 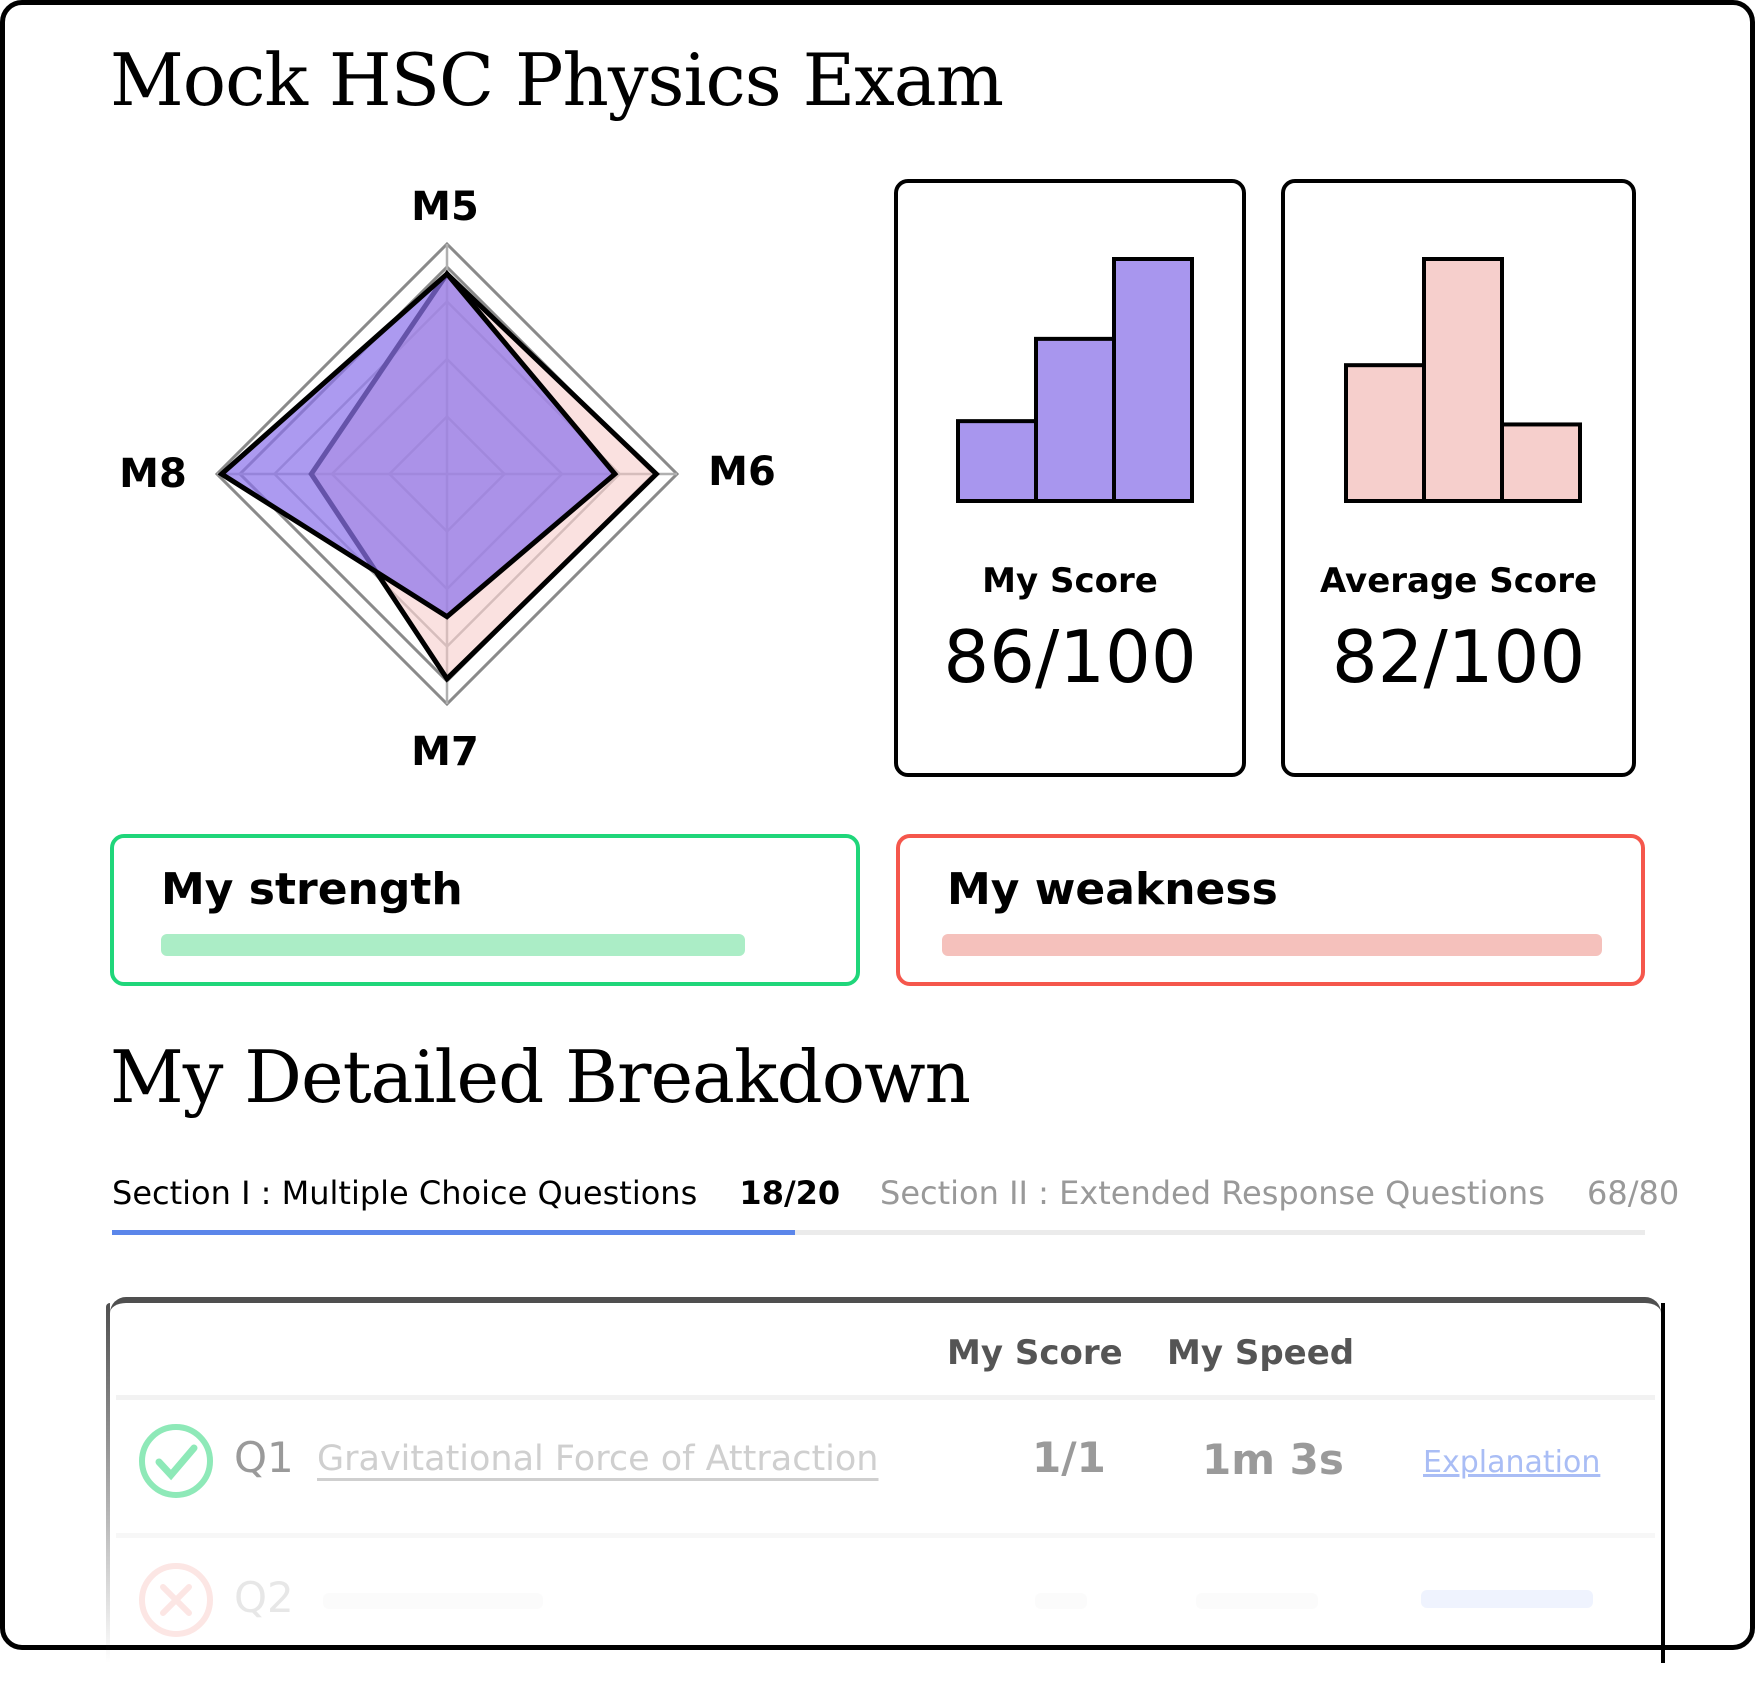 I want to click on explanation-link: Explanation, so click(x=1512, y=1462).